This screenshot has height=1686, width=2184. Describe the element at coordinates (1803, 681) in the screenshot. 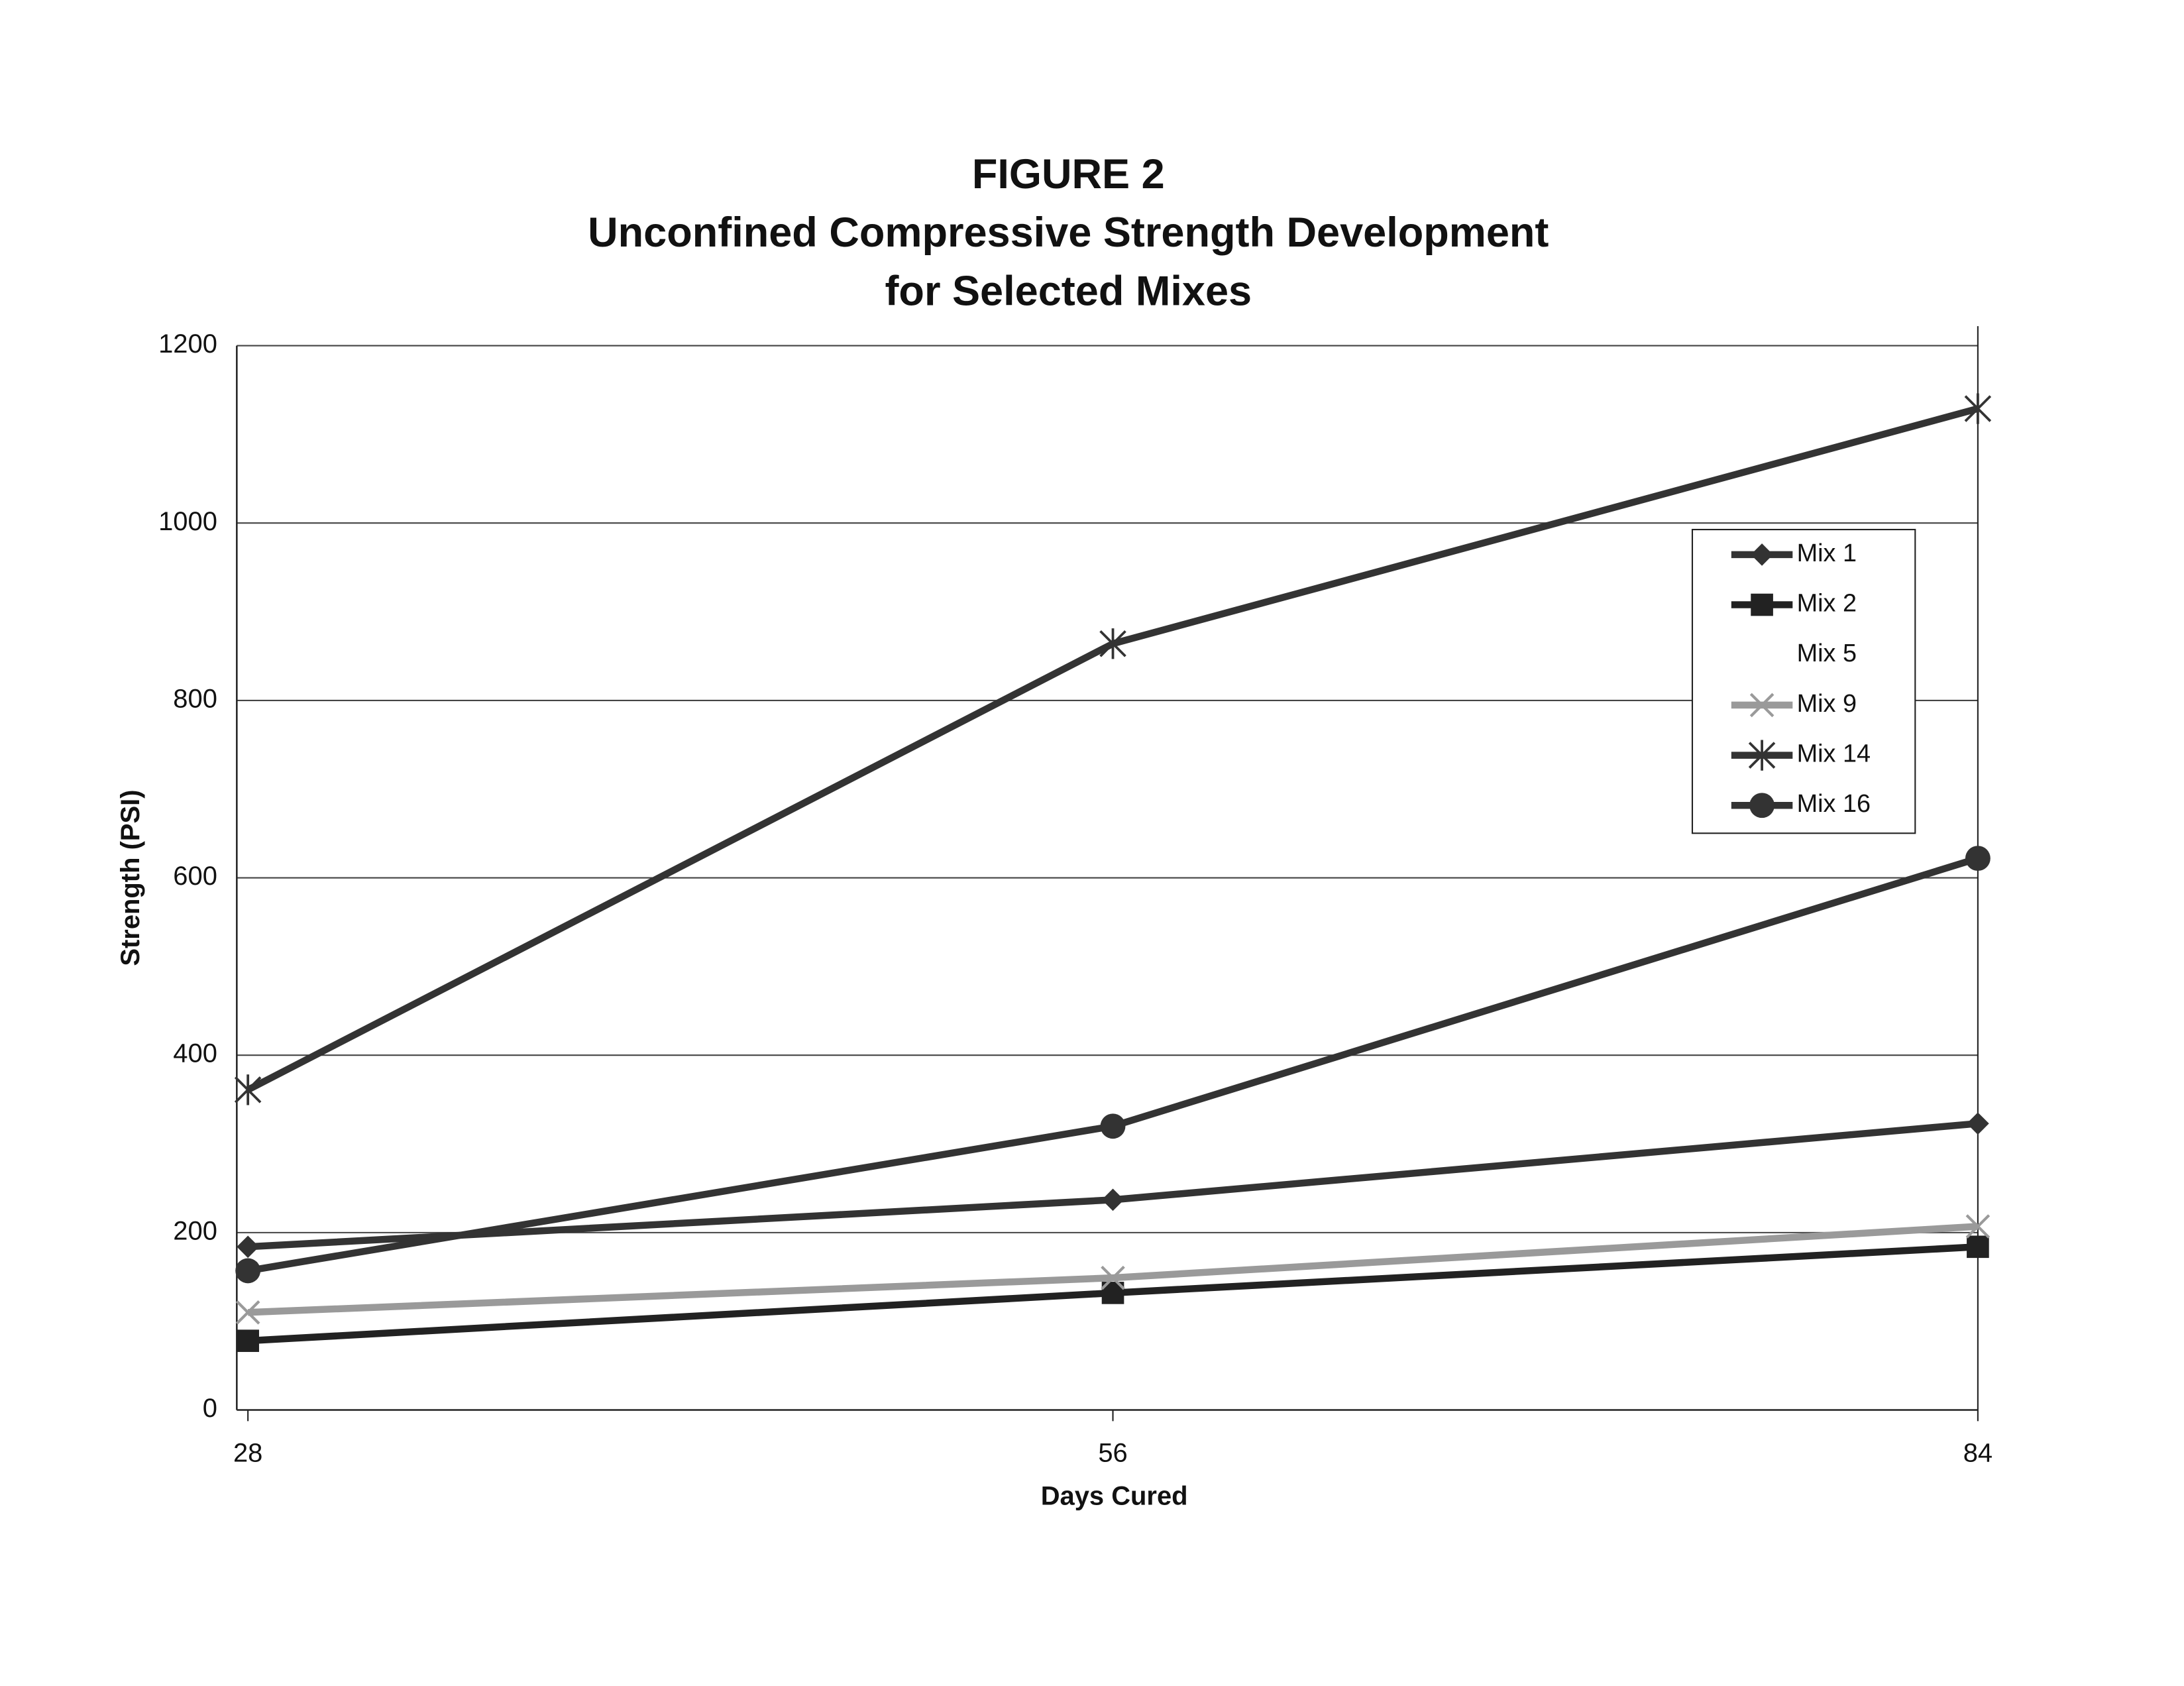

I see `legend-box` at that location.